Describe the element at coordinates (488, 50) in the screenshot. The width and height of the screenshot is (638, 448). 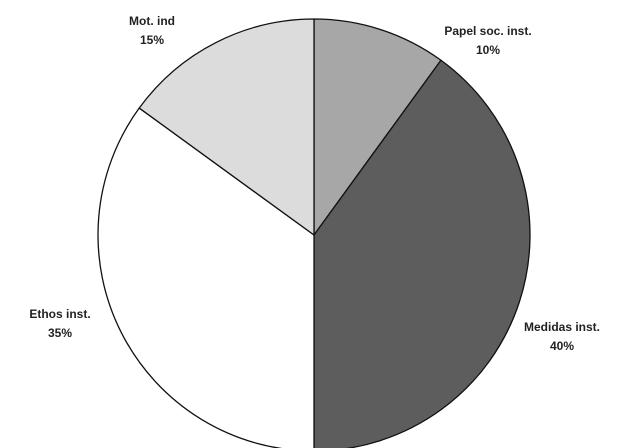
I see `slice-value-label-1: 10%` at that location.